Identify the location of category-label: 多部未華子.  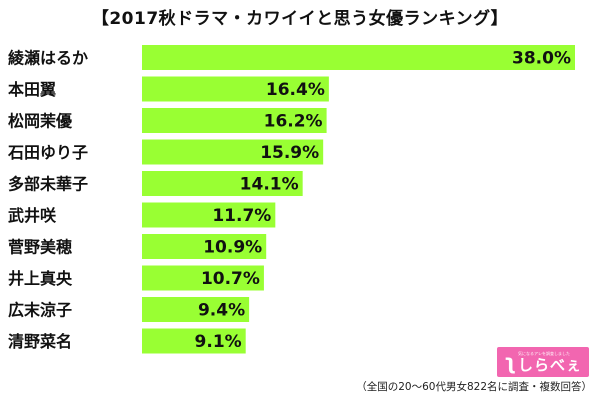
(48, 184).